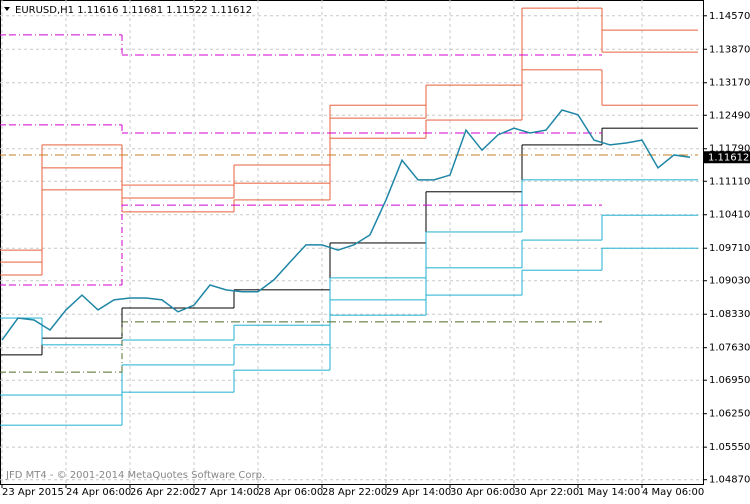  I want to click on x-tick-label: 27 Apr 14:00, so click(226, 492).